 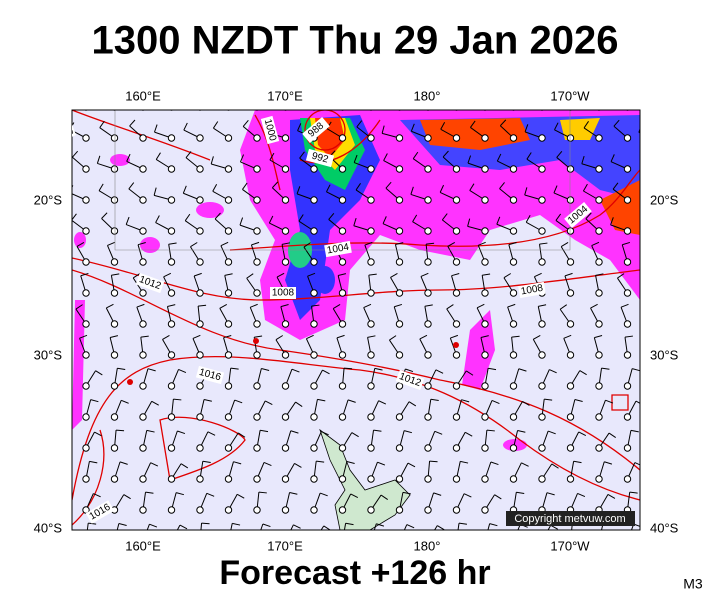 What do you see at coordinates (456, 345) in the screenshot?
I see `station-dot` at bounding box center [456, 345].